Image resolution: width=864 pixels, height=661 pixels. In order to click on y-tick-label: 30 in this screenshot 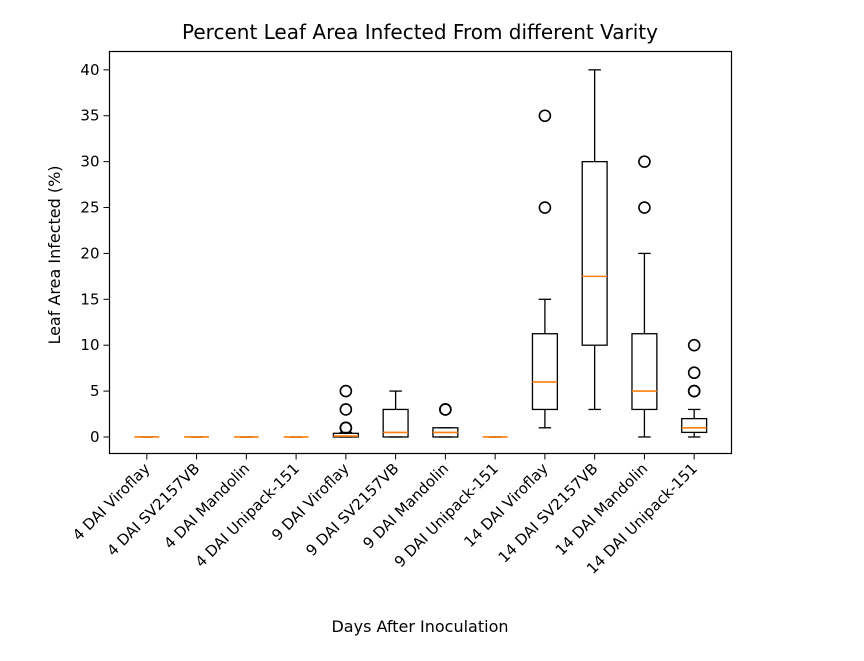, I will do `click(89, 162)`.